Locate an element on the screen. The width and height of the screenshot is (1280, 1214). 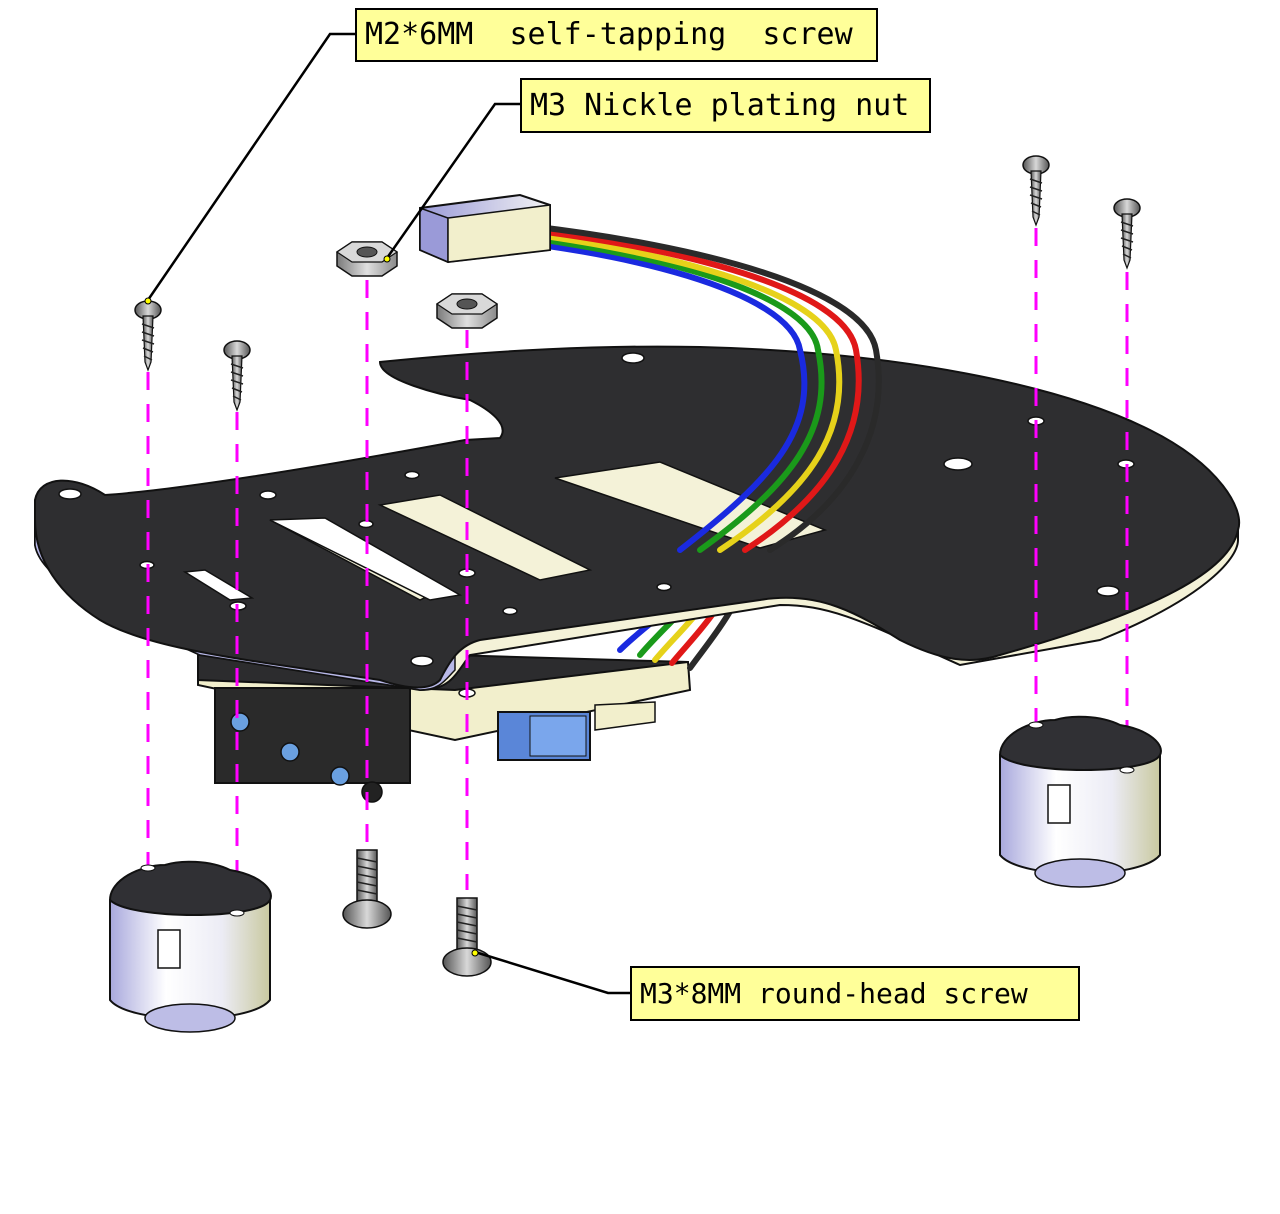
wire-bundle-upper is located at coordinates (674, 388).